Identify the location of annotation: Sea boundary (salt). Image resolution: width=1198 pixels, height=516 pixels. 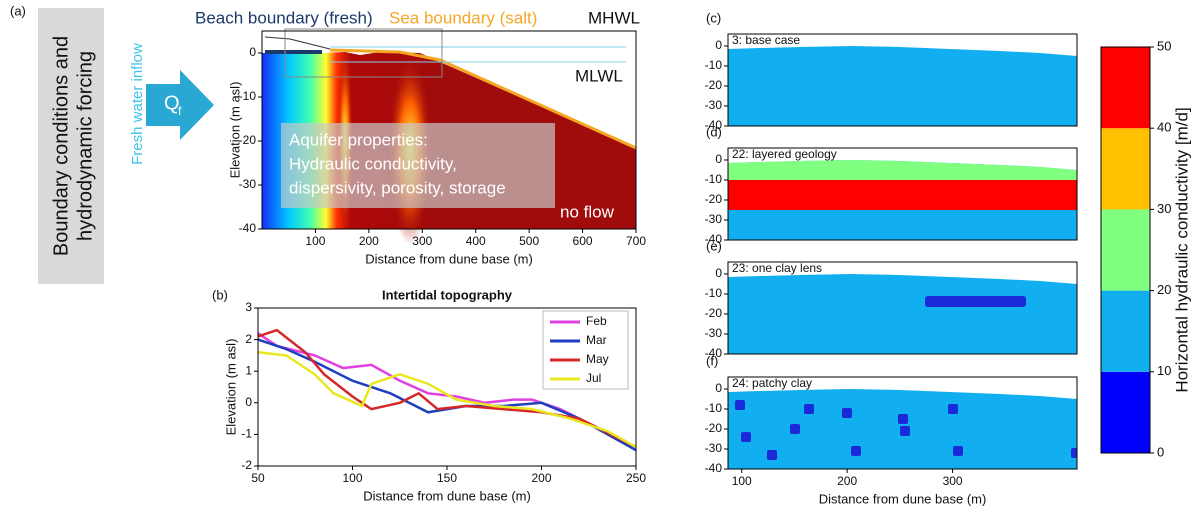
(463, 17).